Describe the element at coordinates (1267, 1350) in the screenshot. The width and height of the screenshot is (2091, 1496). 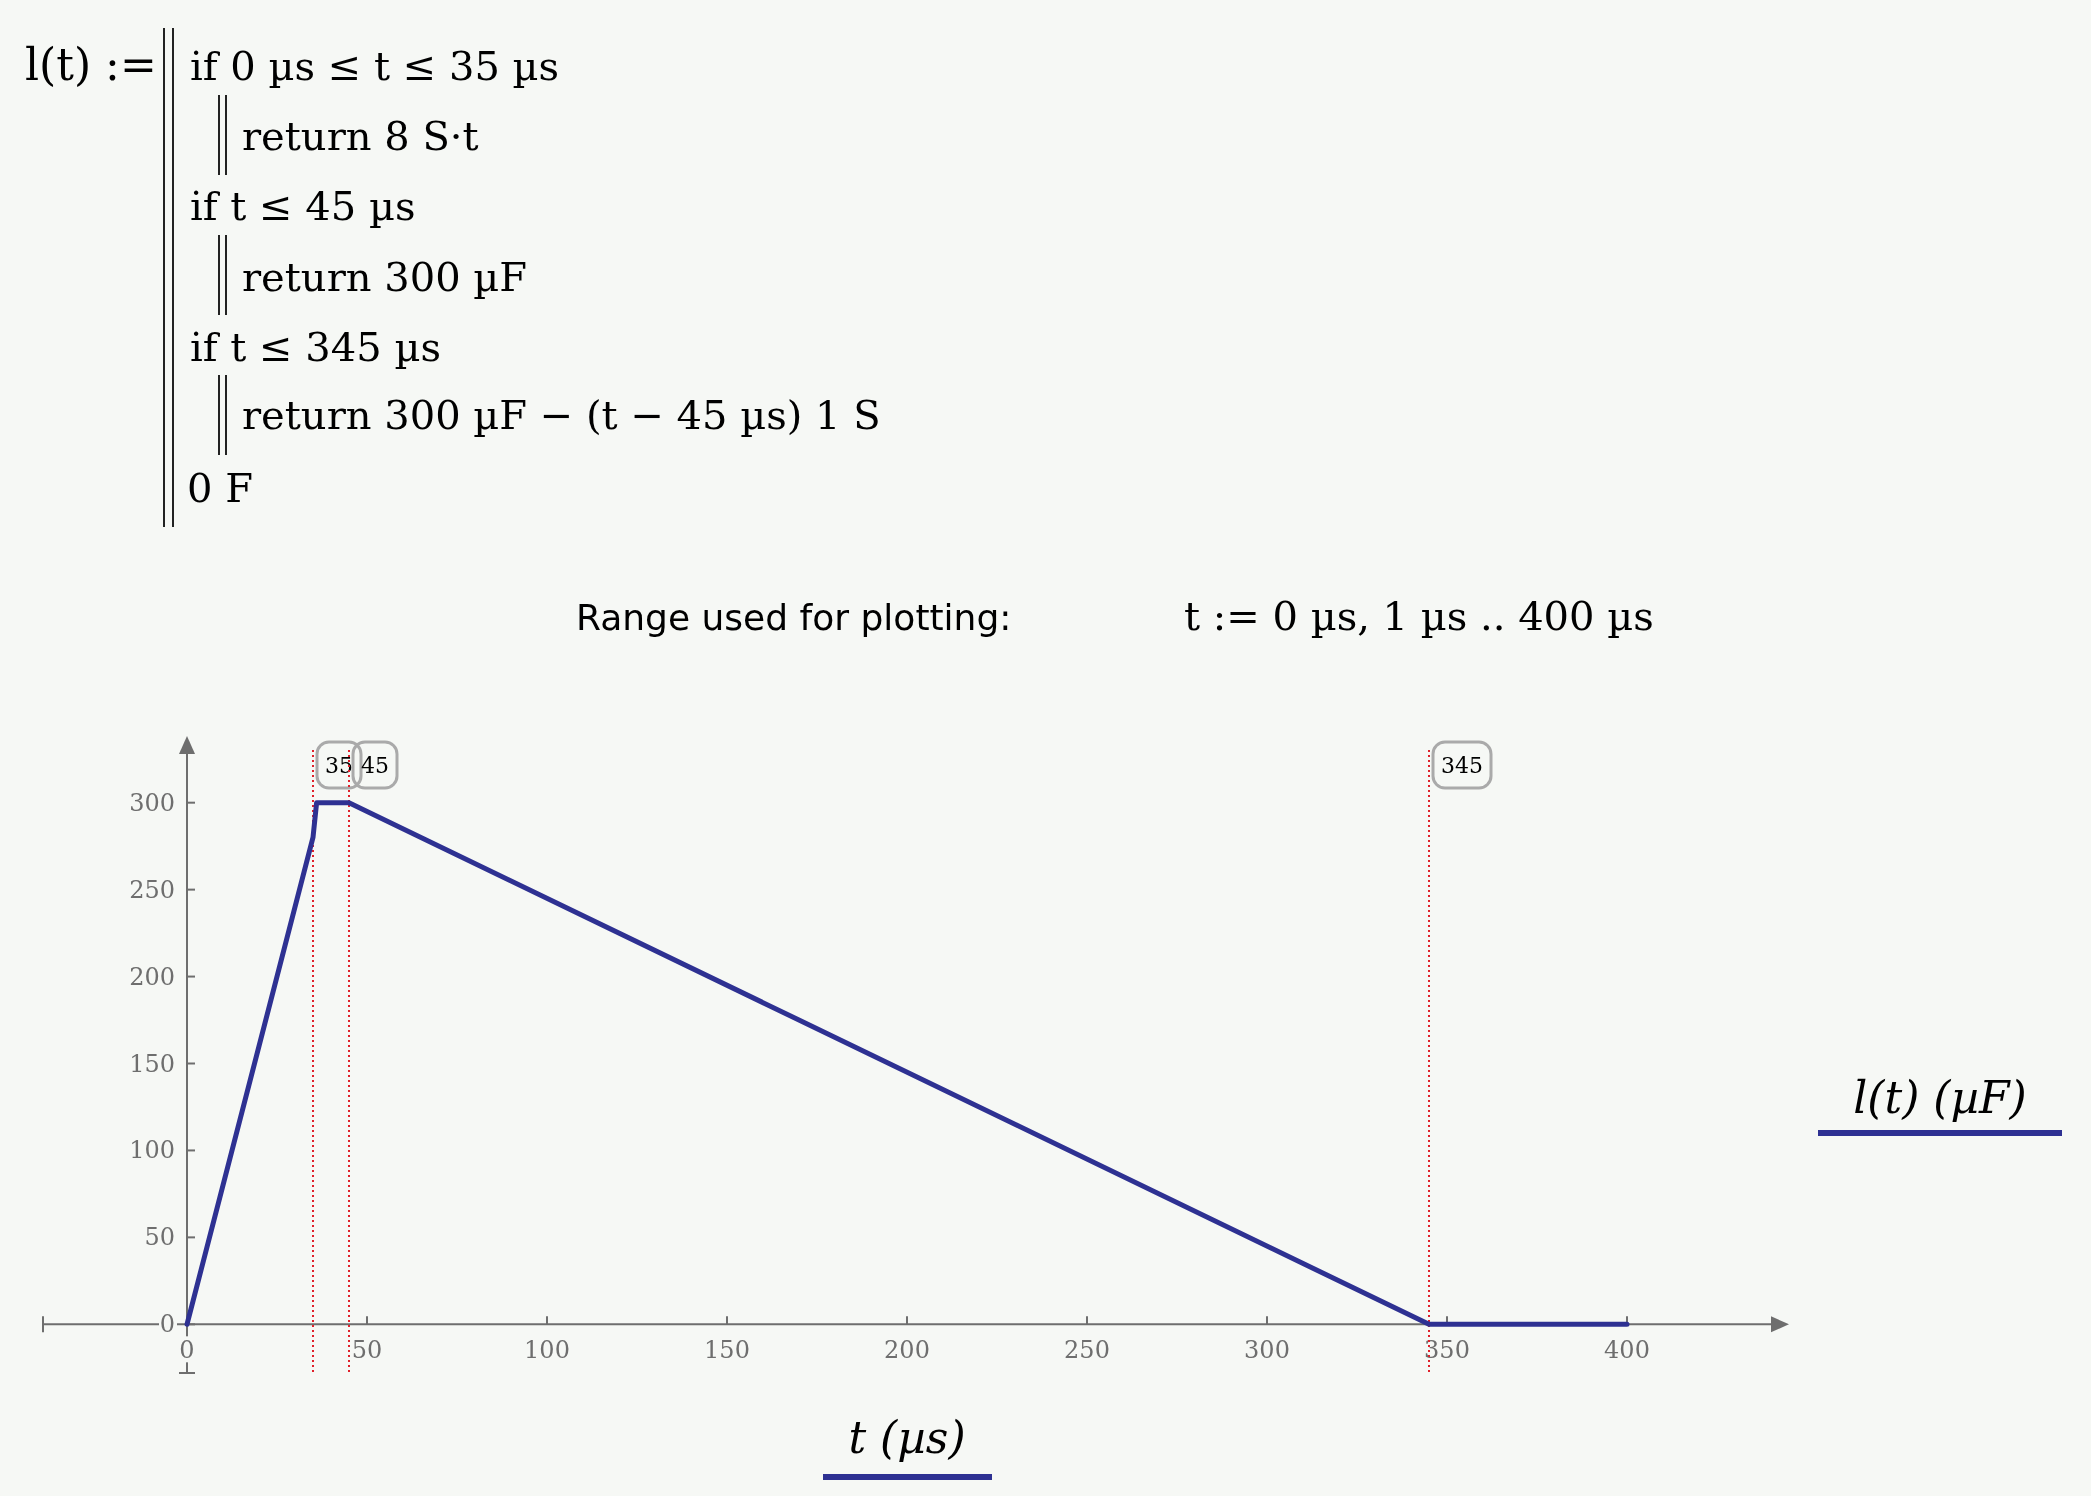
I see `x-tick-label: 300` at that location.